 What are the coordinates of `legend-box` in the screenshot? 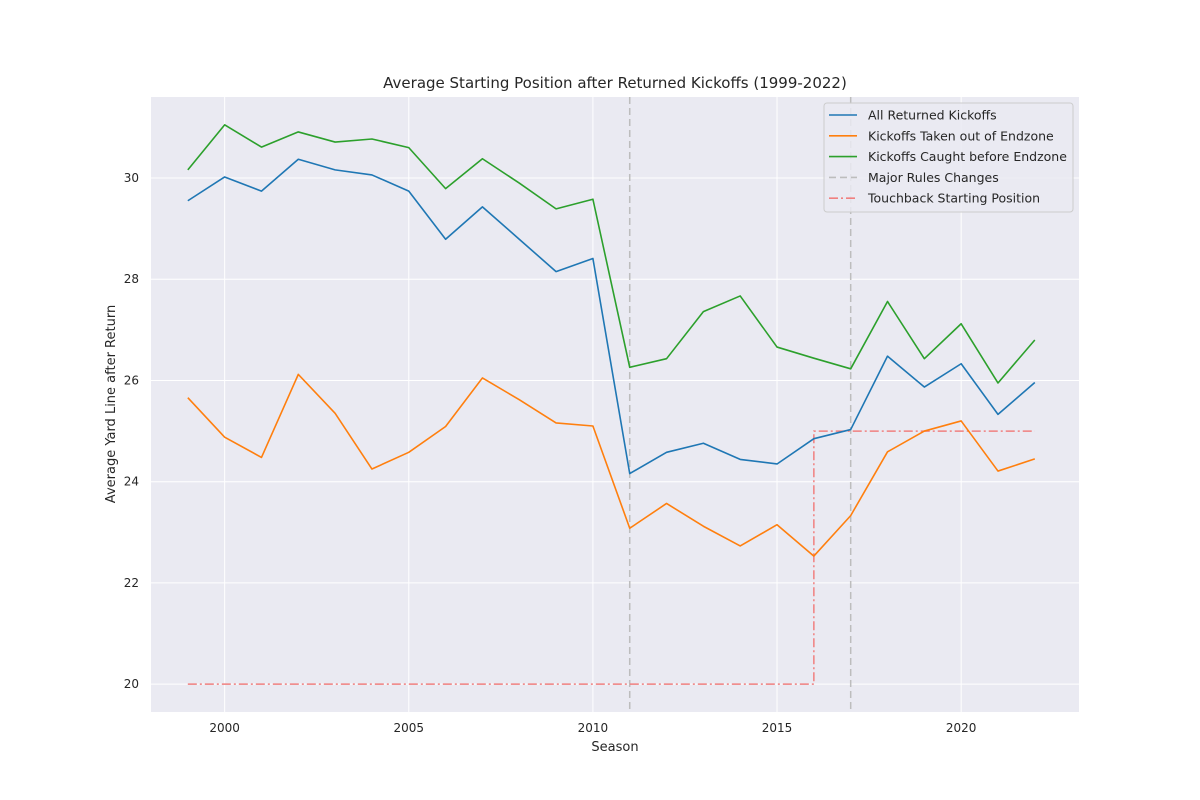 It's located at (948, 157).